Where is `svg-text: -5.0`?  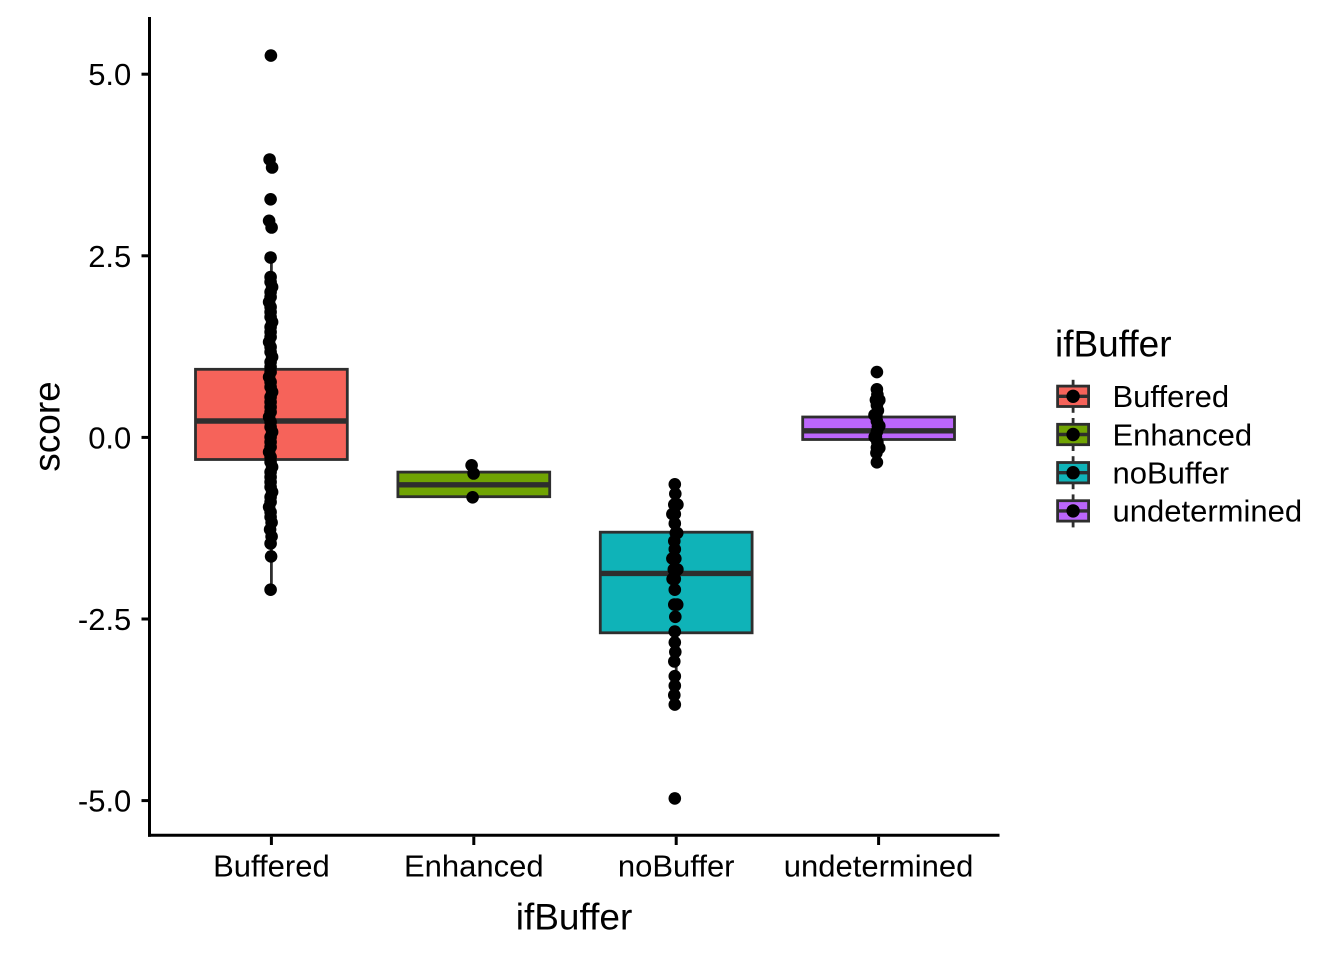
svg-text: -5.0 is located at coordinates (104, 801).